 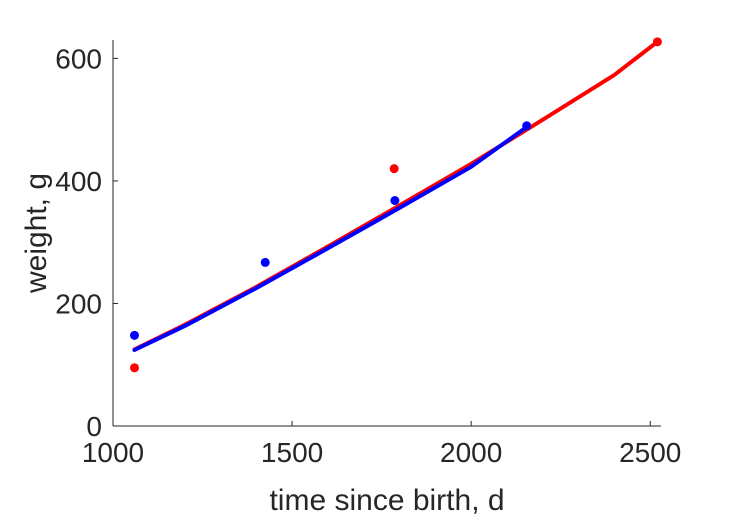 What do you see at coordinates (292, 452) in the screenshot?
I see `x-tick-label: 1500` at bounding box center [292, 452].